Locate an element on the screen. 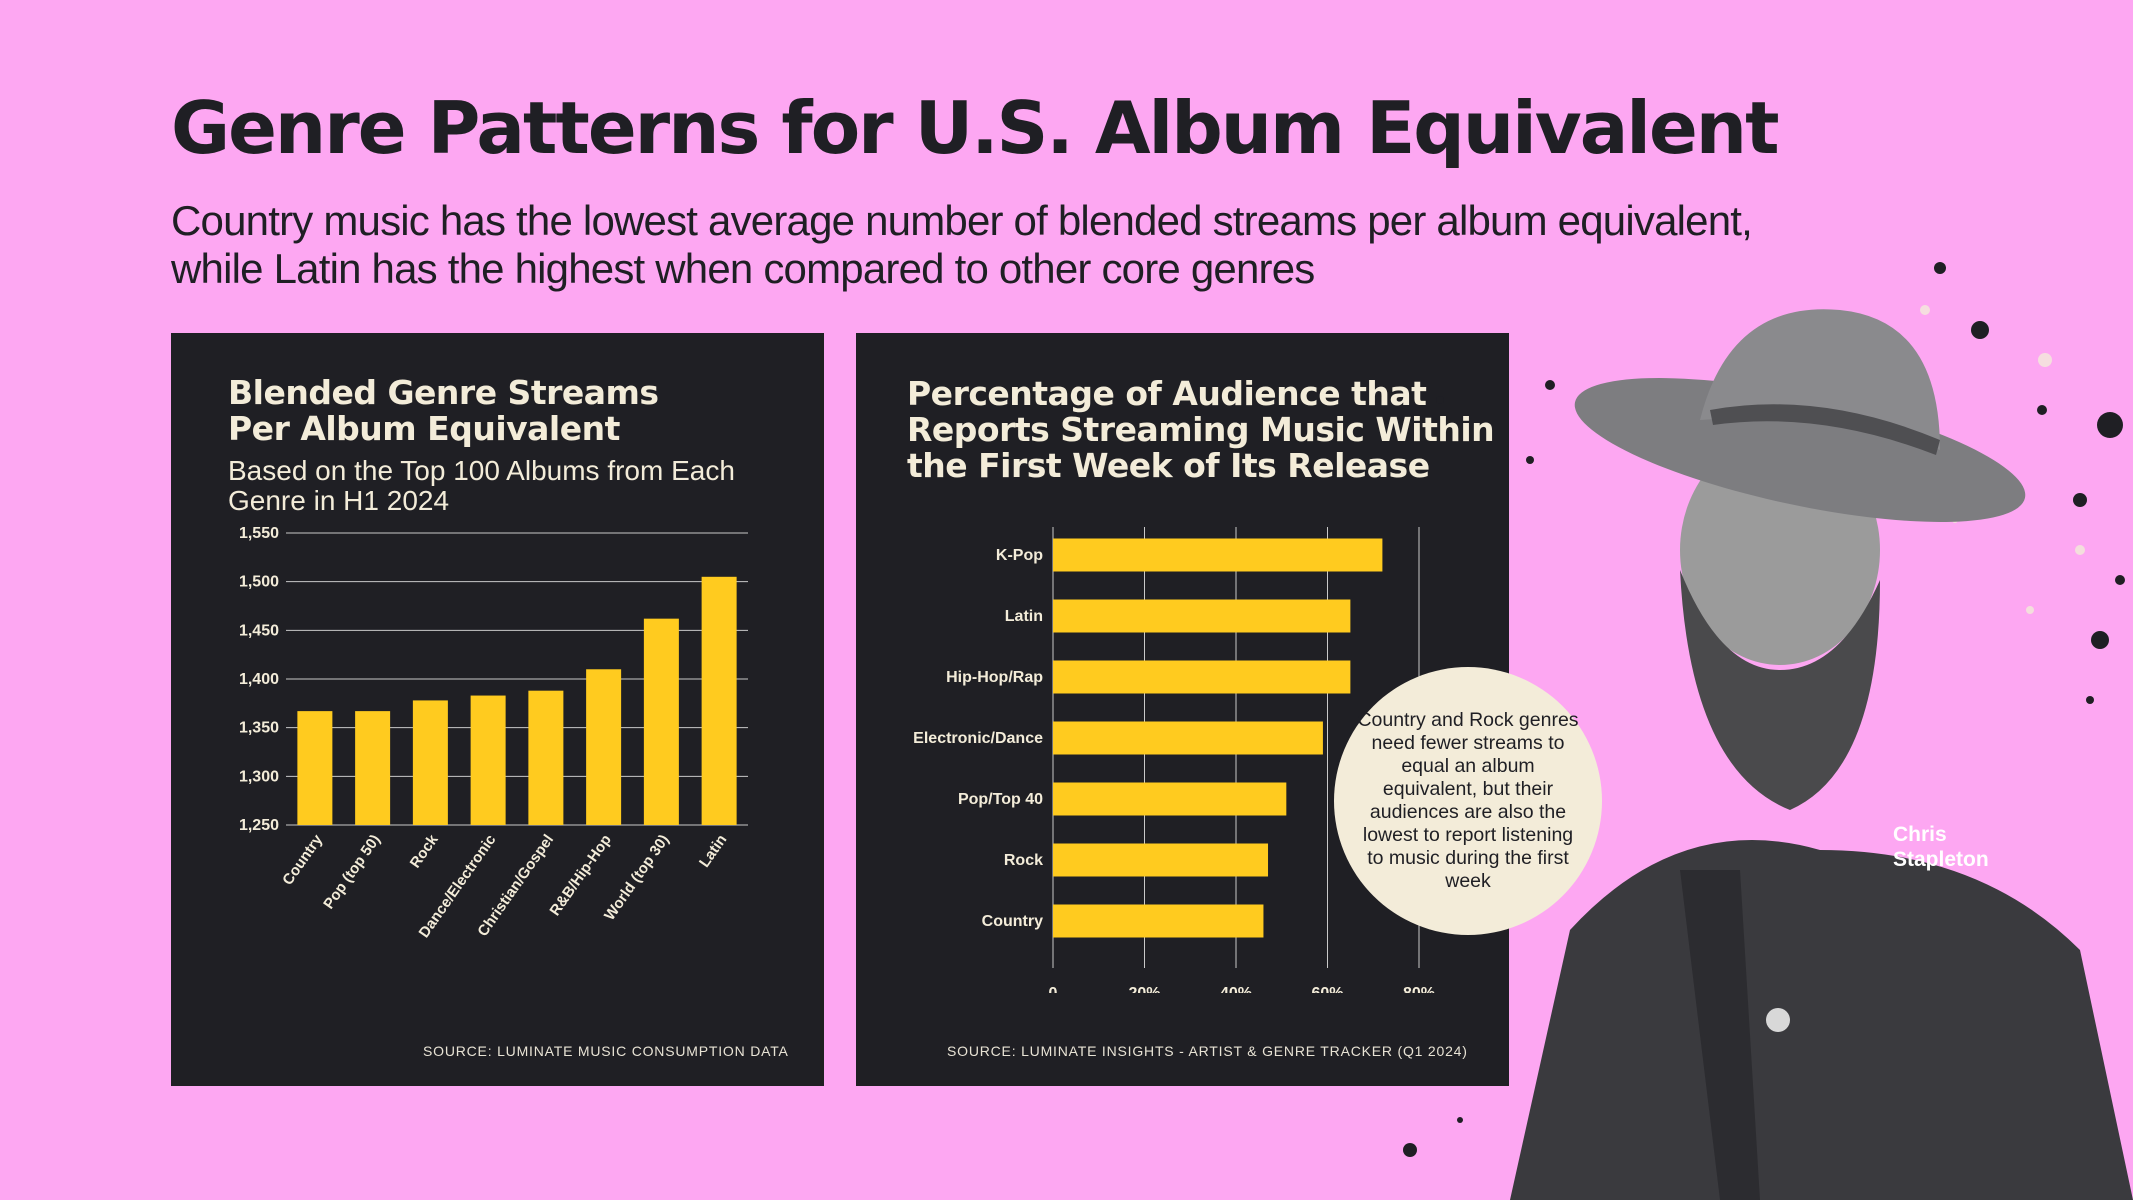 This screenshot has height=1200, width=2133. audience-chart-title-line-2: Reports Streaming Music Within is located at coordinates (1201, 429).